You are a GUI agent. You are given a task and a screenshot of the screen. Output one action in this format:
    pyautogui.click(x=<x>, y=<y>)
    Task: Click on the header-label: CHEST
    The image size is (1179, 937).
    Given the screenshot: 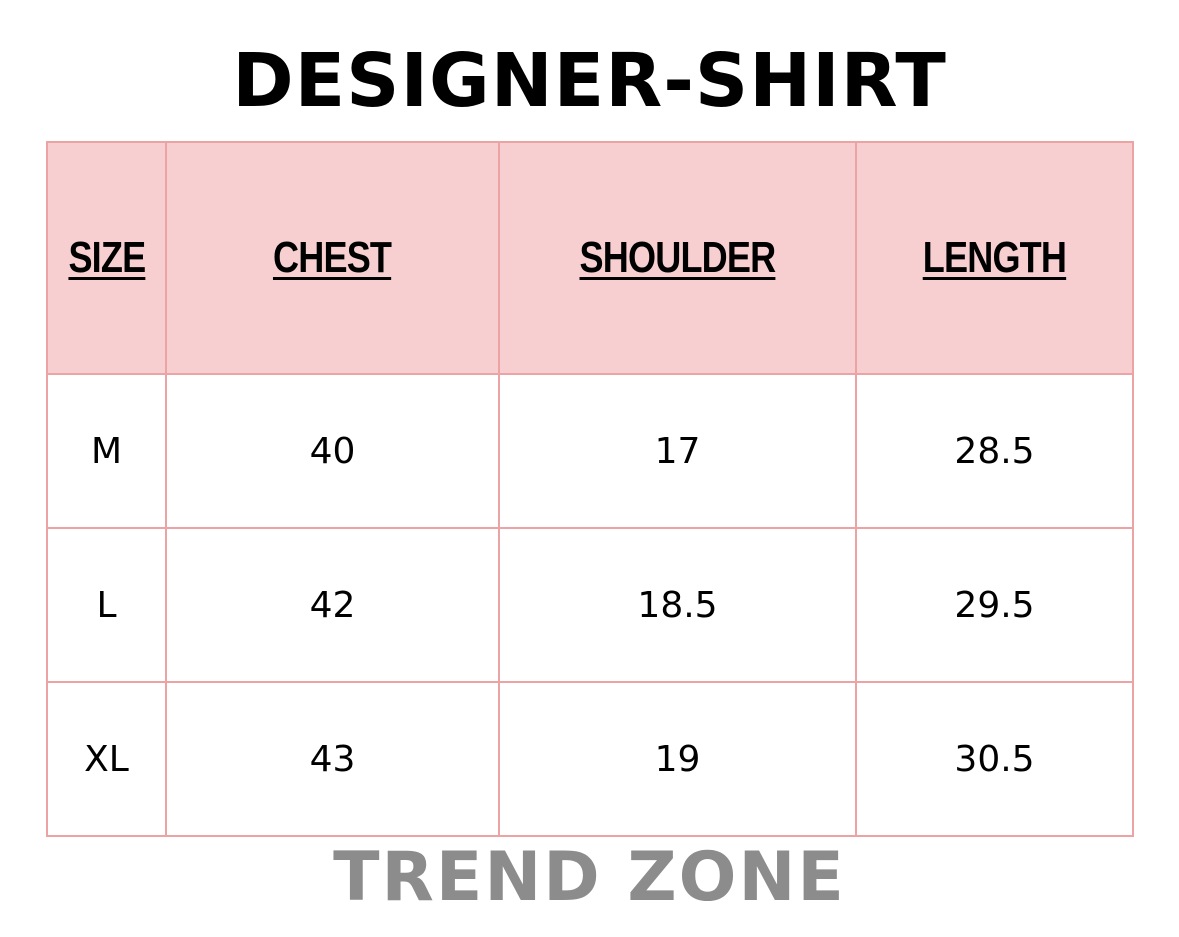 What is the action you would take?
    pyautogui.click(x=332, y=257)
    